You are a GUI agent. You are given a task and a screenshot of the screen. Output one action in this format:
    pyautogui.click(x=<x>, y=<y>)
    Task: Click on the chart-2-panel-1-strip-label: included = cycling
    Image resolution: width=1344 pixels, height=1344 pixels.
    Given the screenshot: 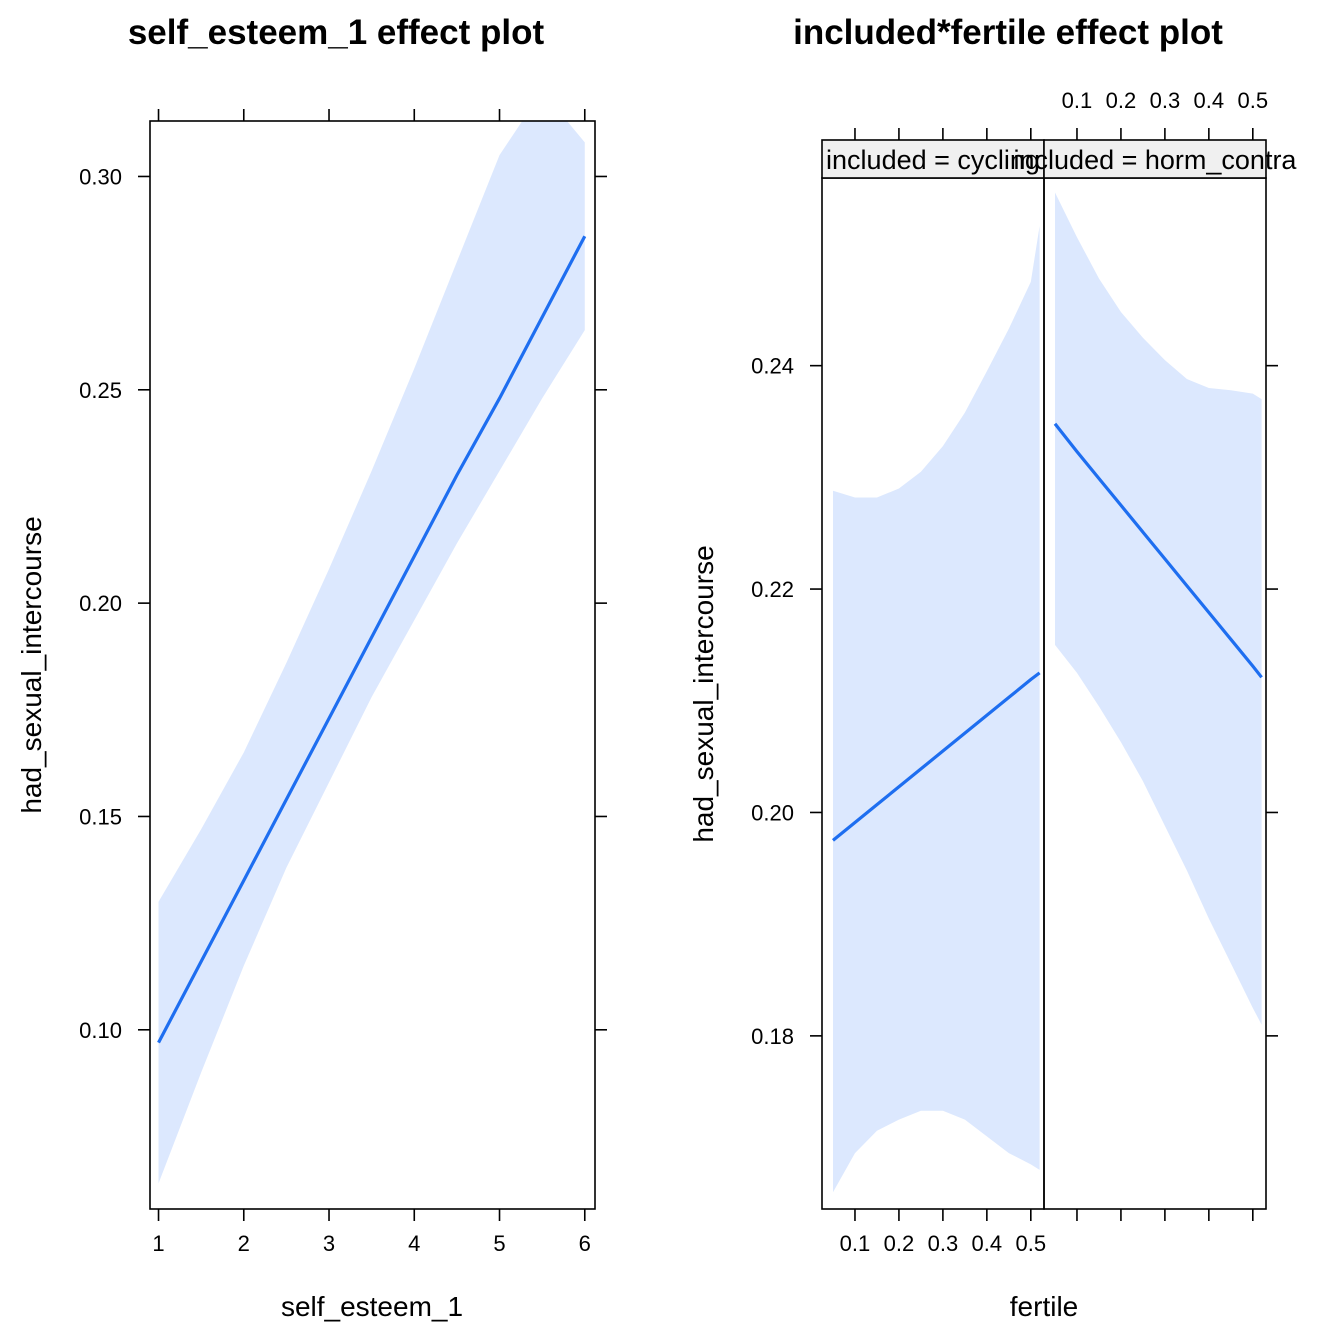 What is the action you would take?
    pyautogui.click(x=933, y=160)
    